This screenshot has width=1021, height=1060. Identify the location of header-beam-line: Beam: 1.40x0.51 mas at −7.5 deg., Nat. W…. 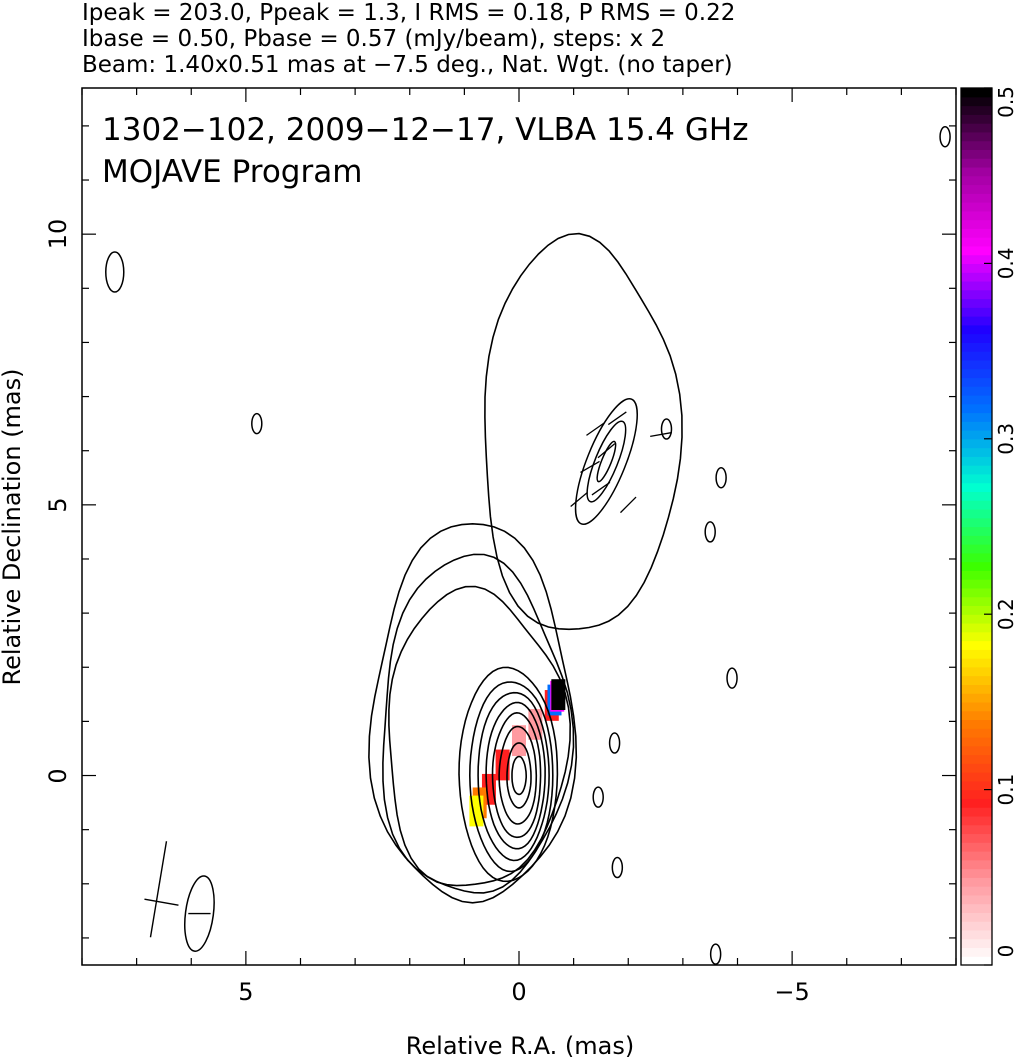
(407, 65).